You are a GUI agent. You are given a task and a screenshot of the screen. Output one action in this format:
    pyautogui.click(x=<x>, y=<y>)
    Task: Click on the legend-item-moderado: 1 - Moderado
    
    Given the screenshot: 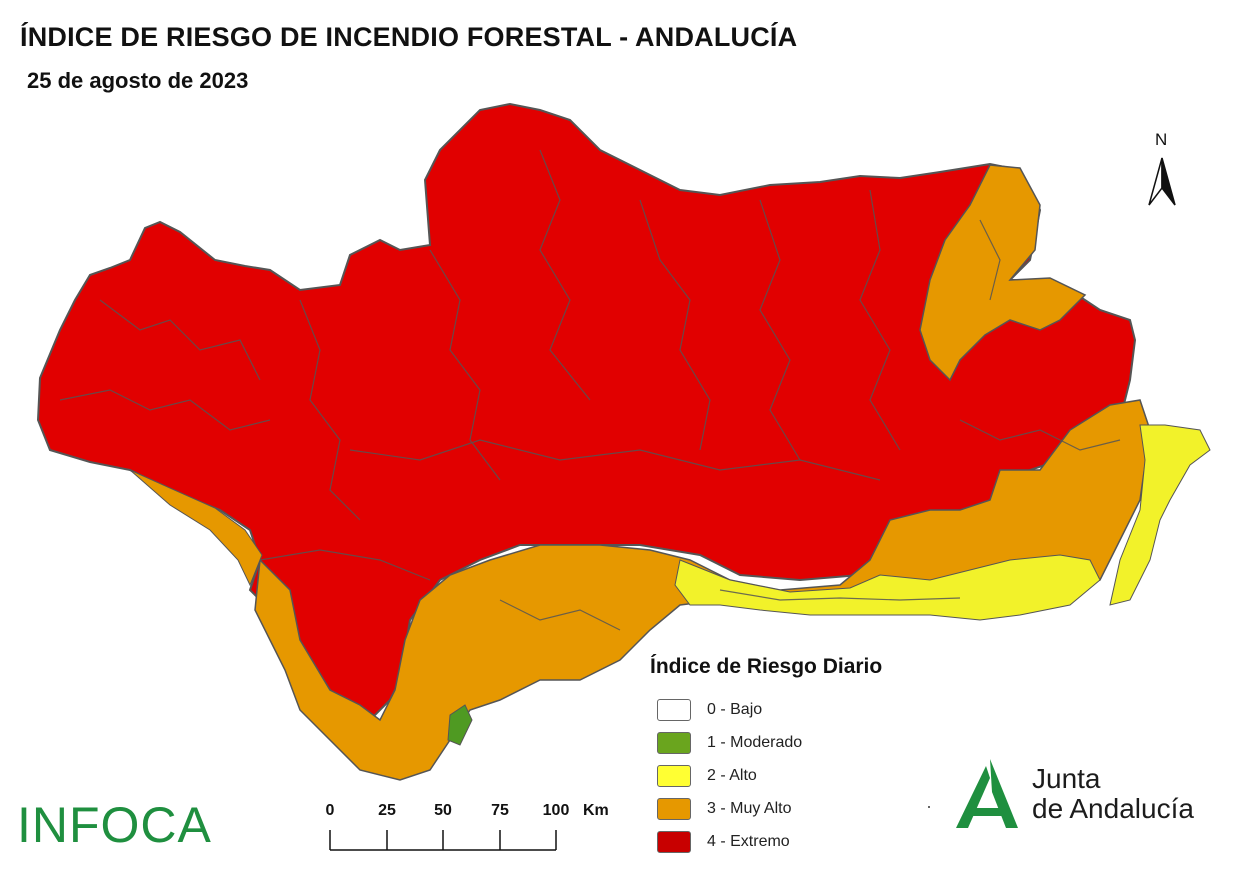 What is the action you would take?
    pyautogui.click(x=800, y=742)
    